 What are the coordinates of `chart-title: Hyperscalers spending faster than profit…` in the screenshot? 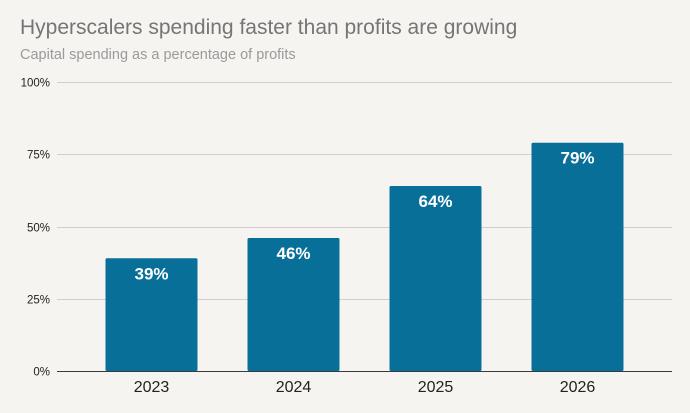 It's located at (269, 27).